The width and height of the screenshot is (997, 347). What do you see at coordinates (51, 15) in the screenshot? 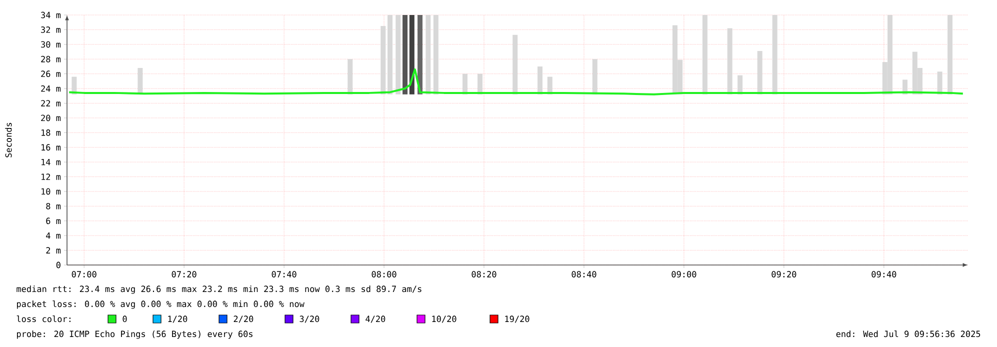
I see `y-tick-label: 34 m` at bounding box center [51, 15].